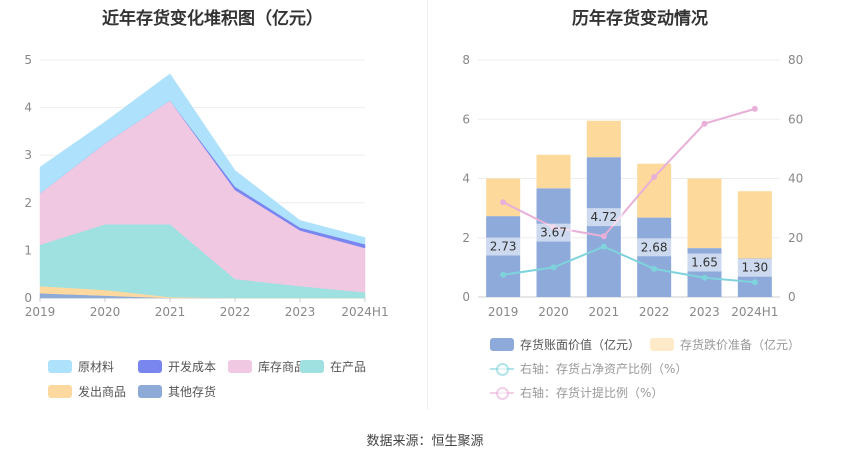  What do you see at coordinates (466, 238) in the screenshot?
I see `left-y-tick-label: 2` at bounding box center [466, 238].